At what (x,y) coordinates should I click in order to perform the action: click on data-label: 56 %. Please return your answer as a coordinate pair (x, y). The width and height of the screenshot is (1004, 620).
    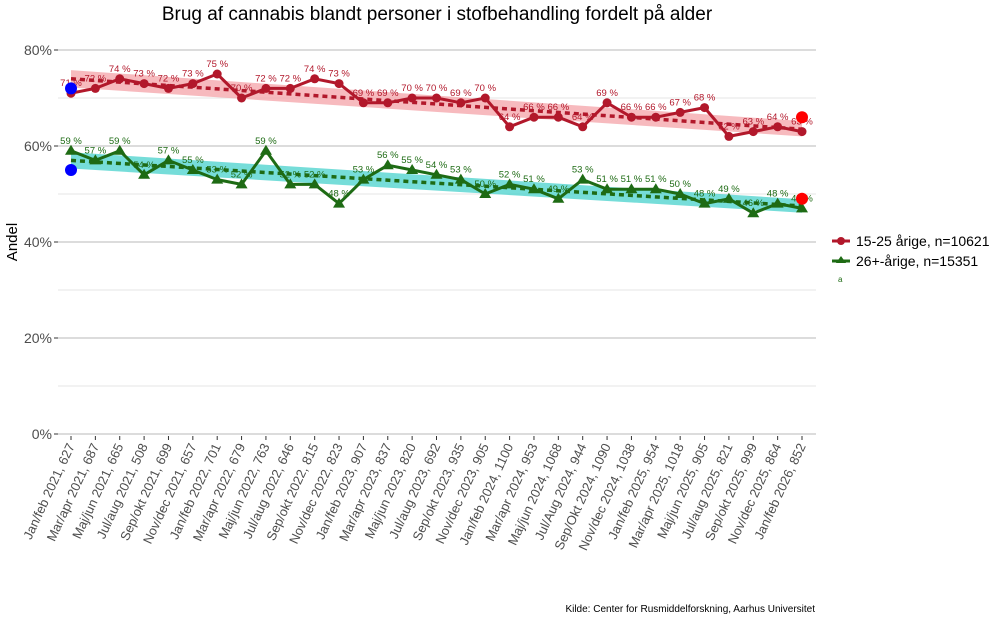
    Looking at the image, I should click on (388, 155).